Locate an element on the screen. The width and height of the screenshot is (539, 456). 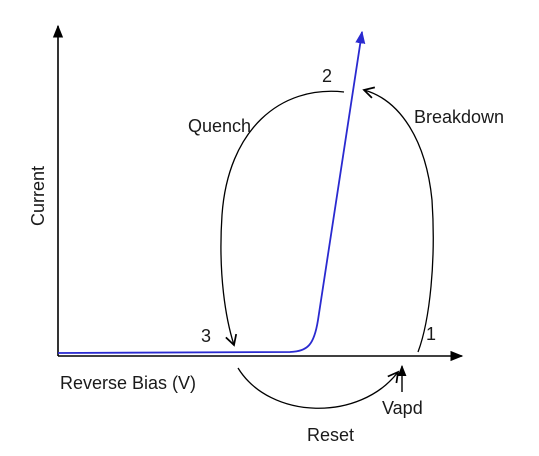
vapd-label: Vapd is located at coordinates (402, 408).